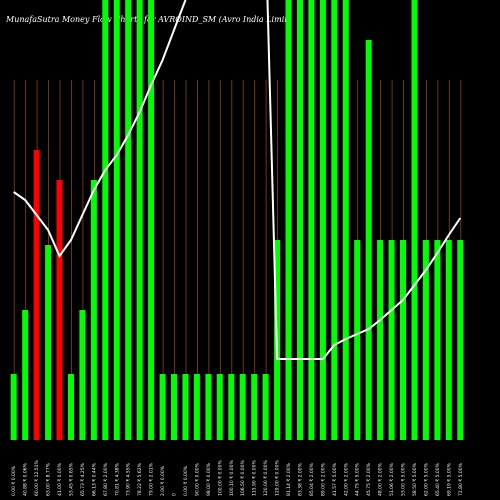 The width and height of the screenshot is (500, 500). What do you see at coordinates (140, 479) in the screenshot?
I see `x-tick-label: 78.22 ₹ 5.62%` at bounding box center [140, 479].